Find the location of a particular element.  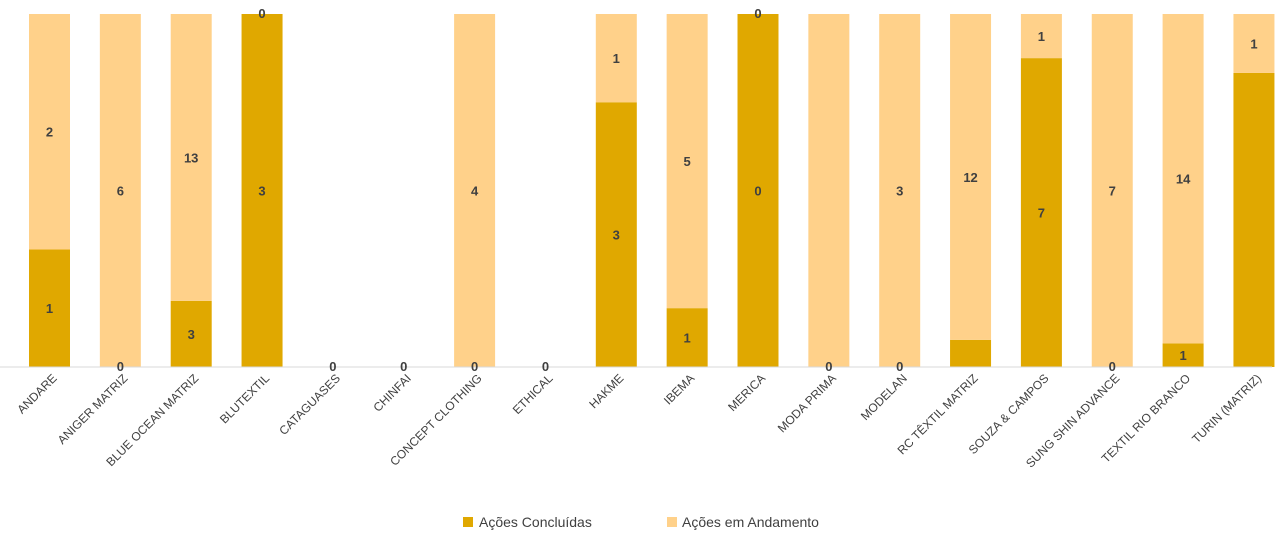

data-label-concluidas-chinfai: 0 is located at coordinates (403, 366).